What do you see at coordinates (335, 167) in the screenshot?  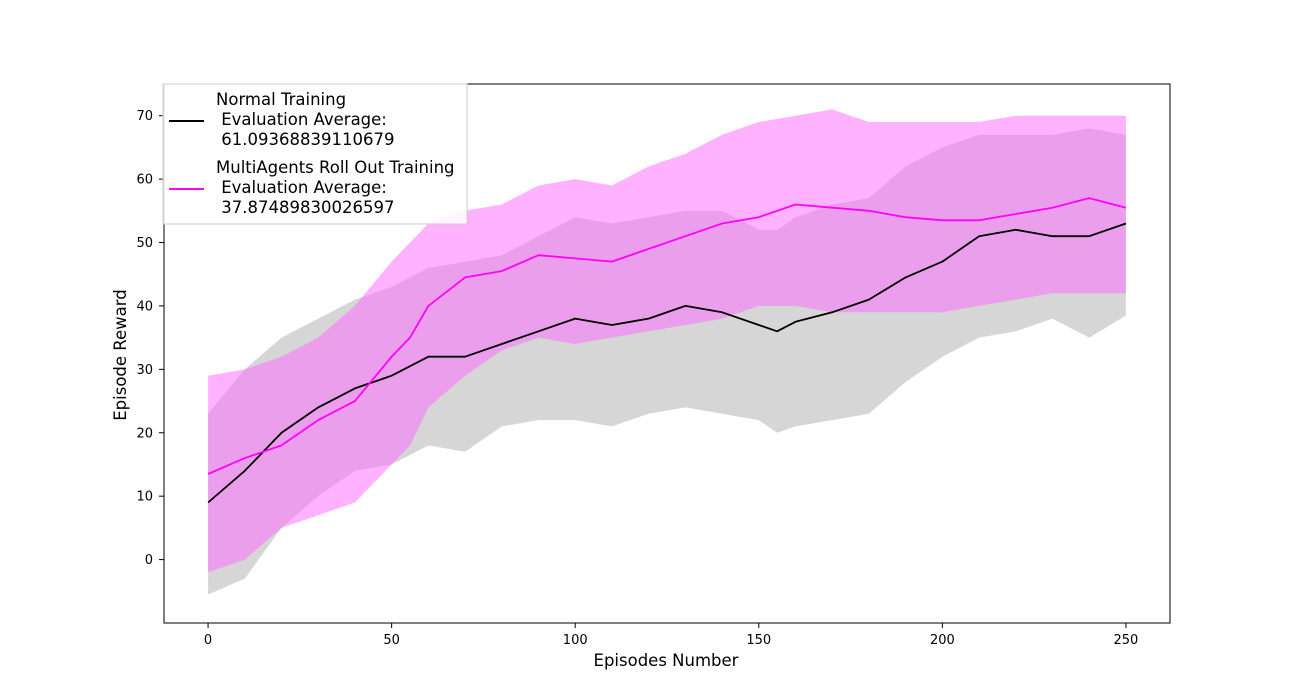 I see `legend-label-line: MultiAgents Roll Out Training` at bounding box center [335, 167].